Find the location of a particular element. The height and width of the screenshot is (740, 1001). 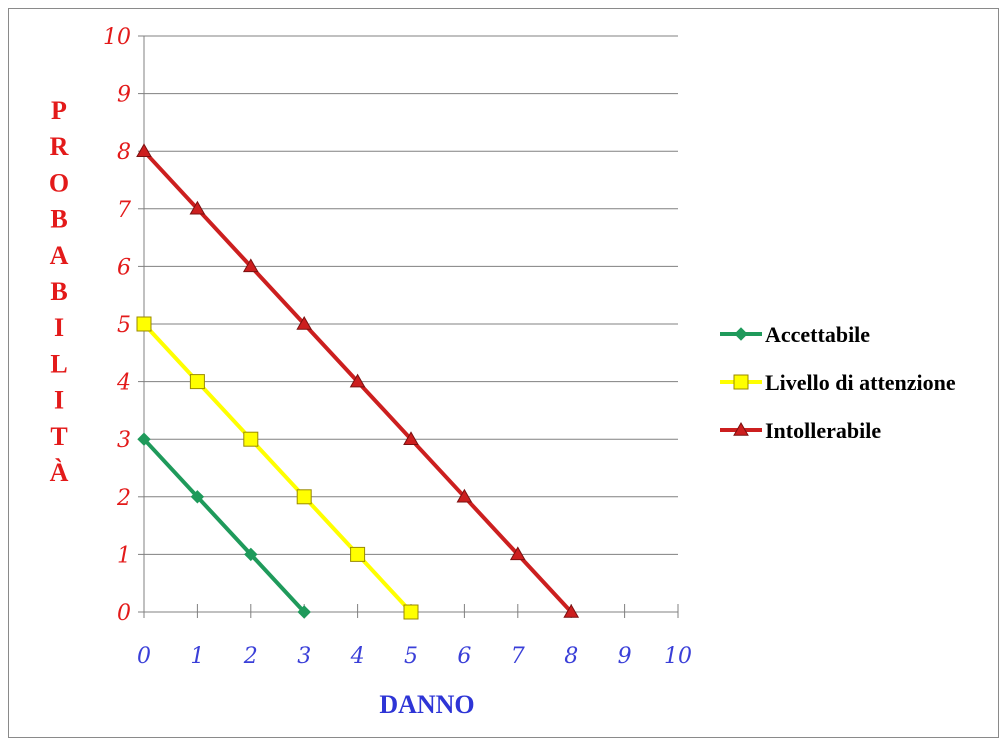

y-tick-label: 0 is located at coordinates (124, 613).